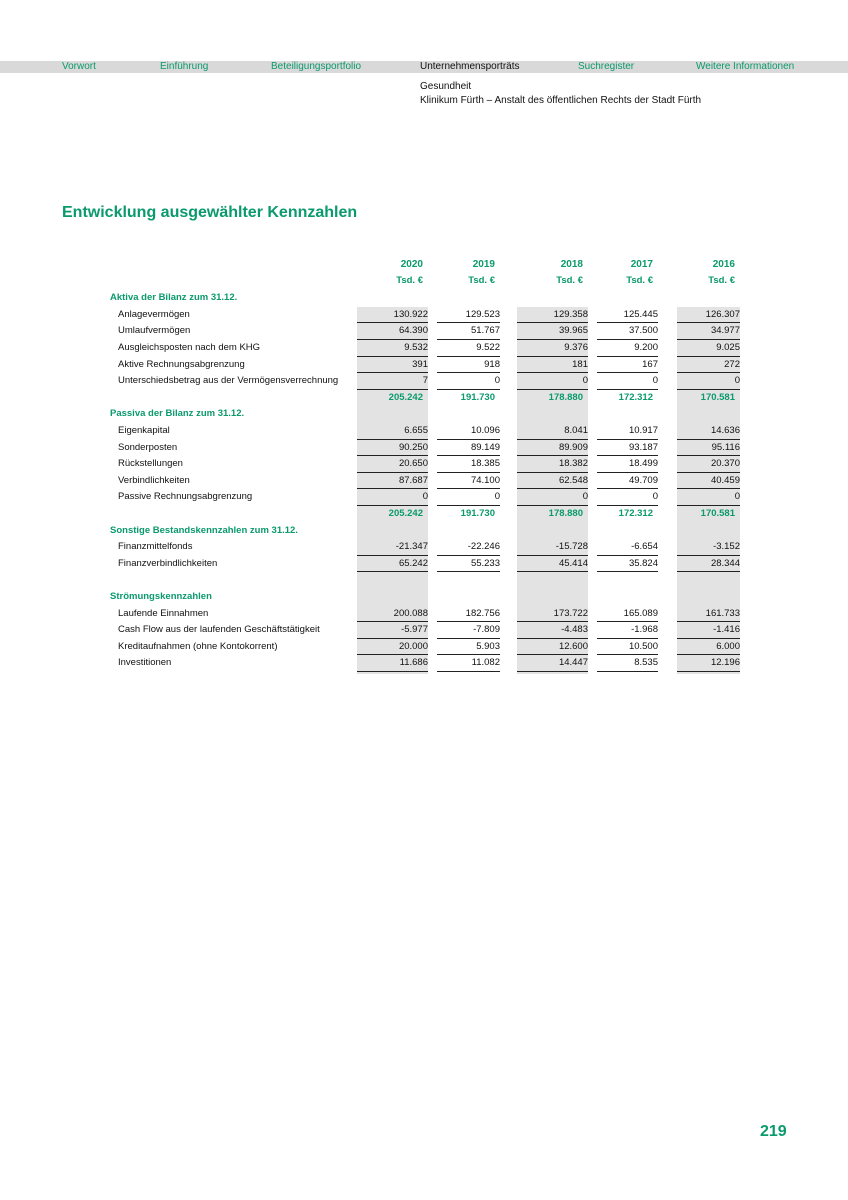  What do you see at coordinates (154, 480) in the screenshot?
I see `row-label: Verbindlichkeiten` at bounding box center [154, 480].